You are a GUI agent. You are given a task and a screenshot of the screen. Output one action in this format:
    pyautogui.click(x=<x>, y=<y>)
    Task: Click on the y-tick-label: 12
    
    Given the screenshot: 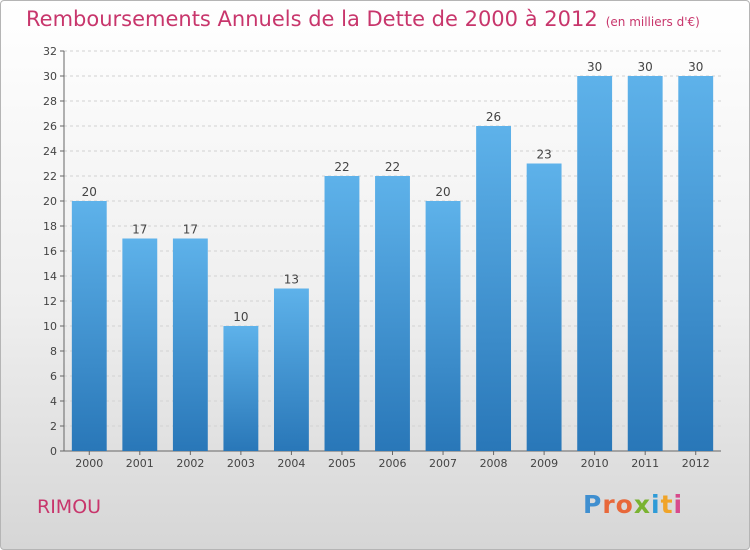 What is the action you would take?
    pyautogui.click(x=50, y=301)
    